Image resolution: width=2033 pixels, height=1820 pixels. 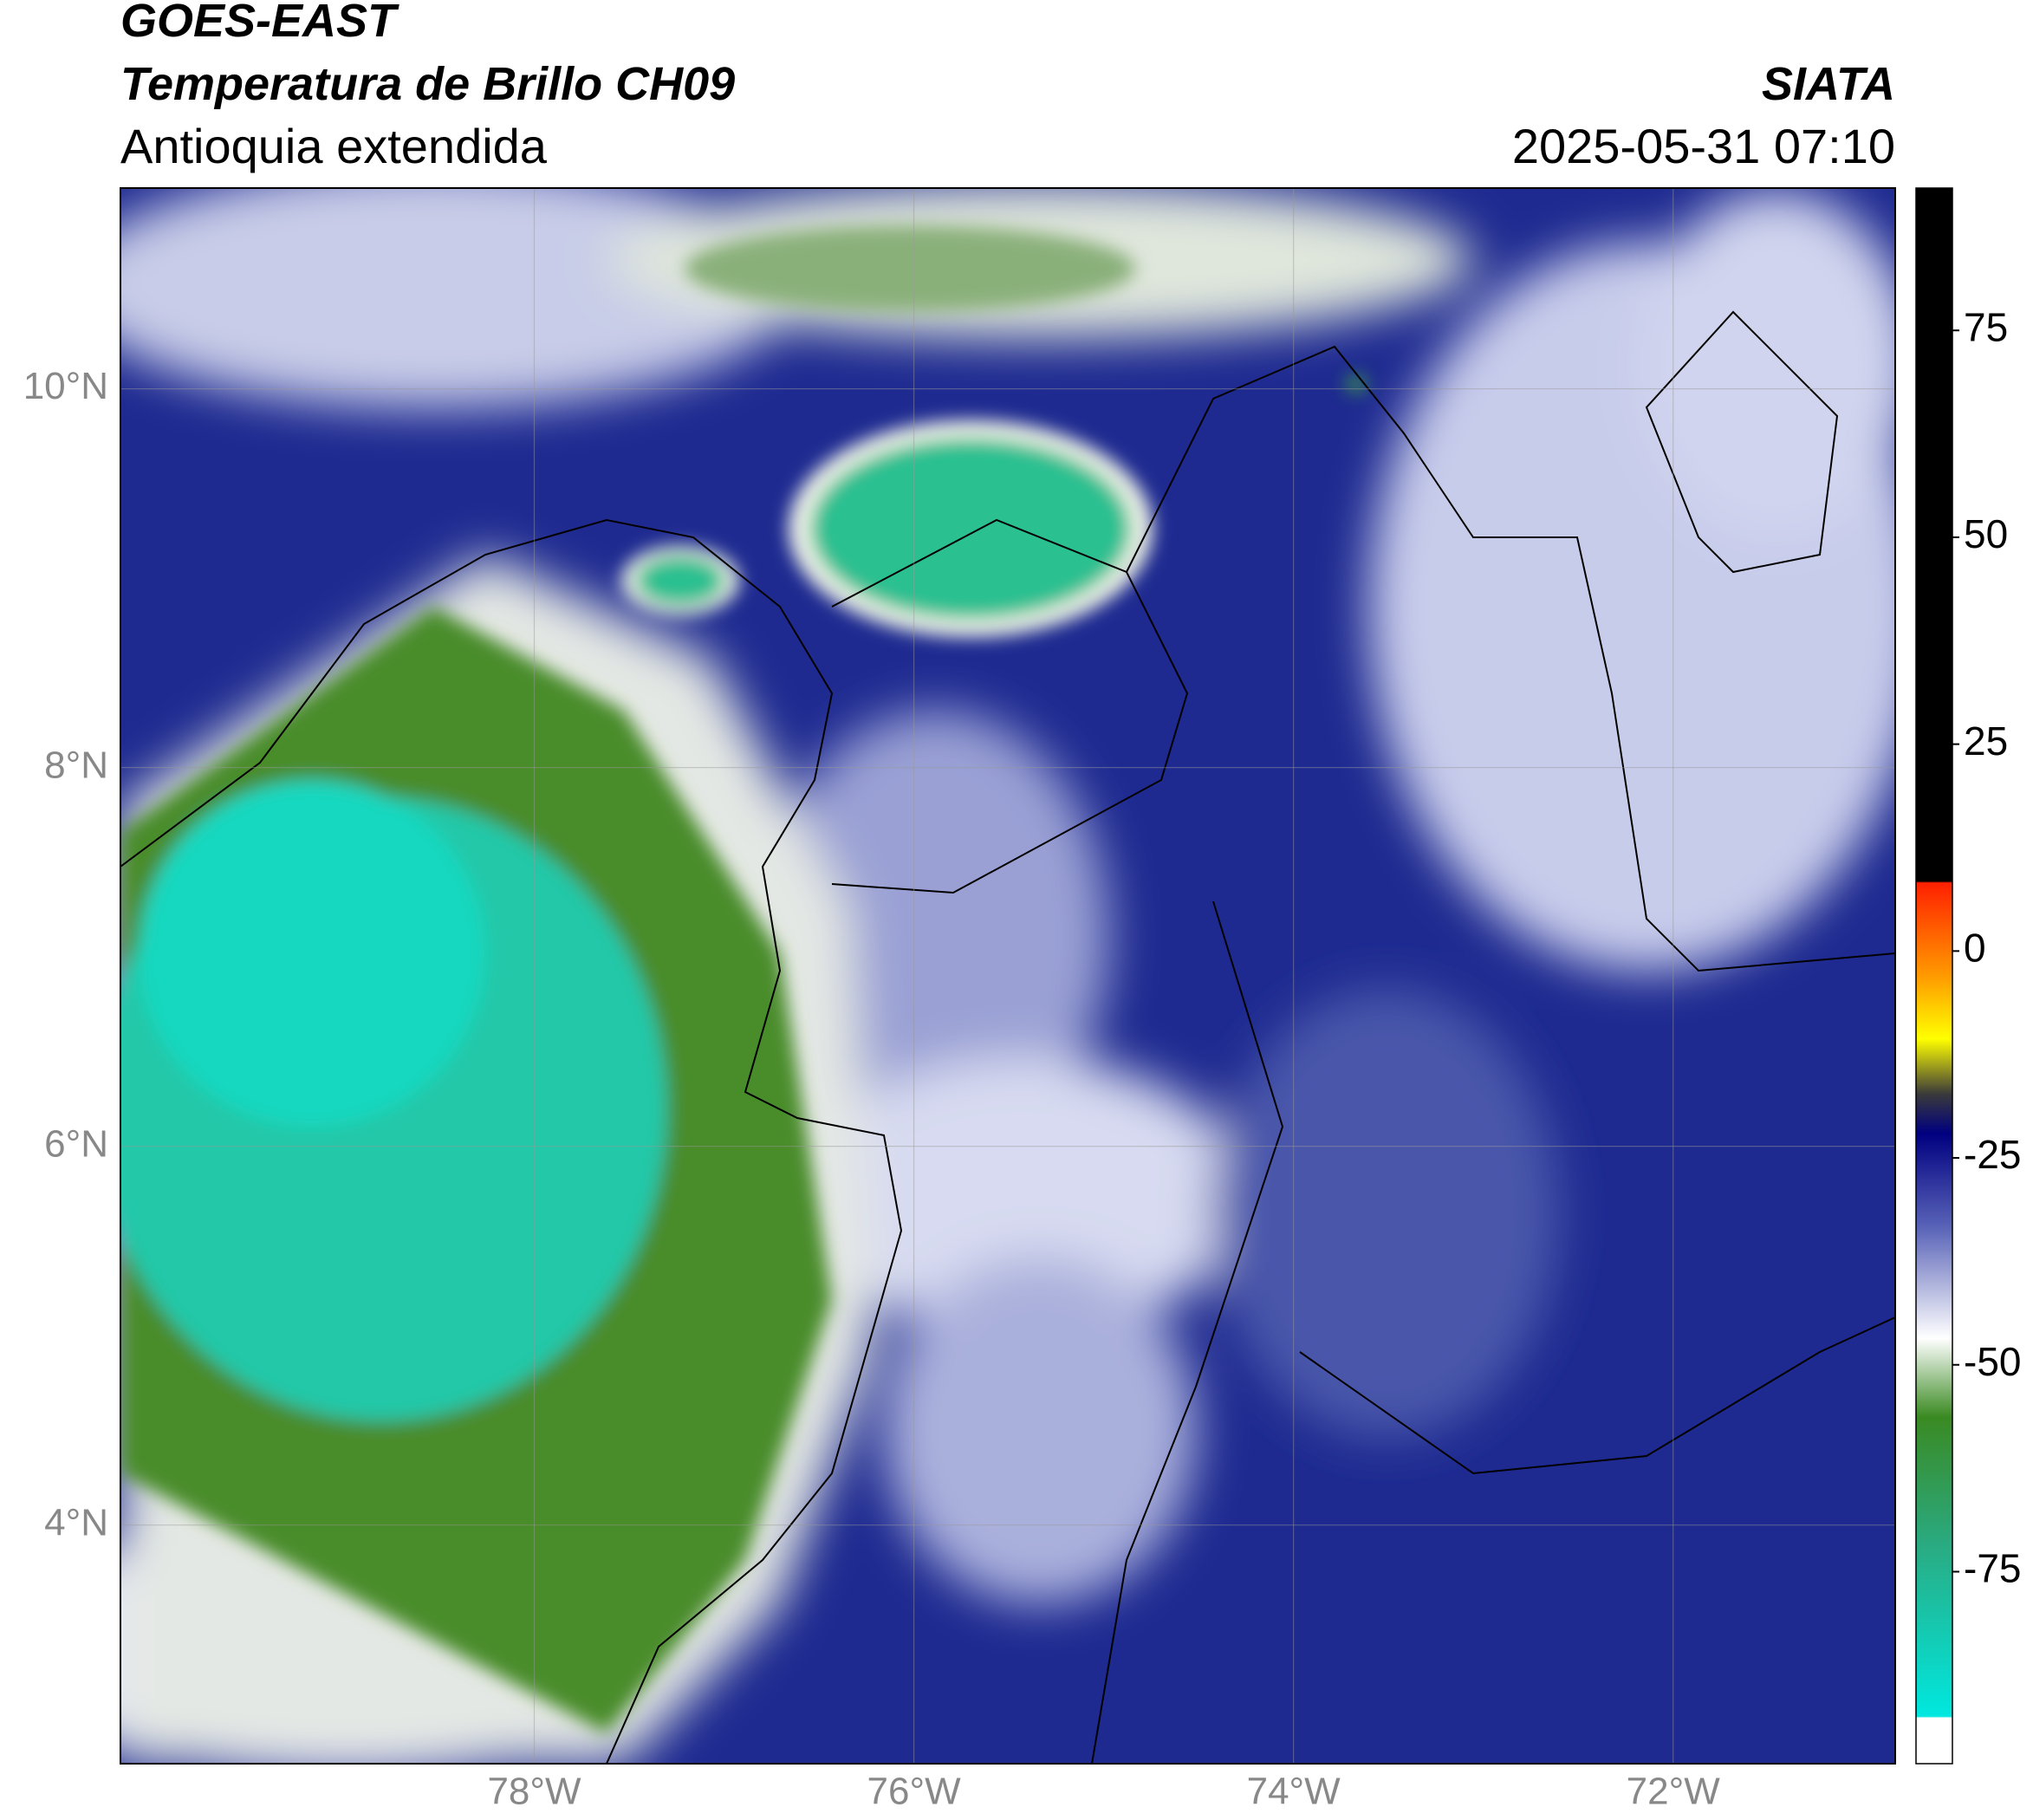 What do you see at coordinates (1992, 1568) in the screenshot?
I see `colorbar-tick-label: -75` at bounding box center [1992, 1568].